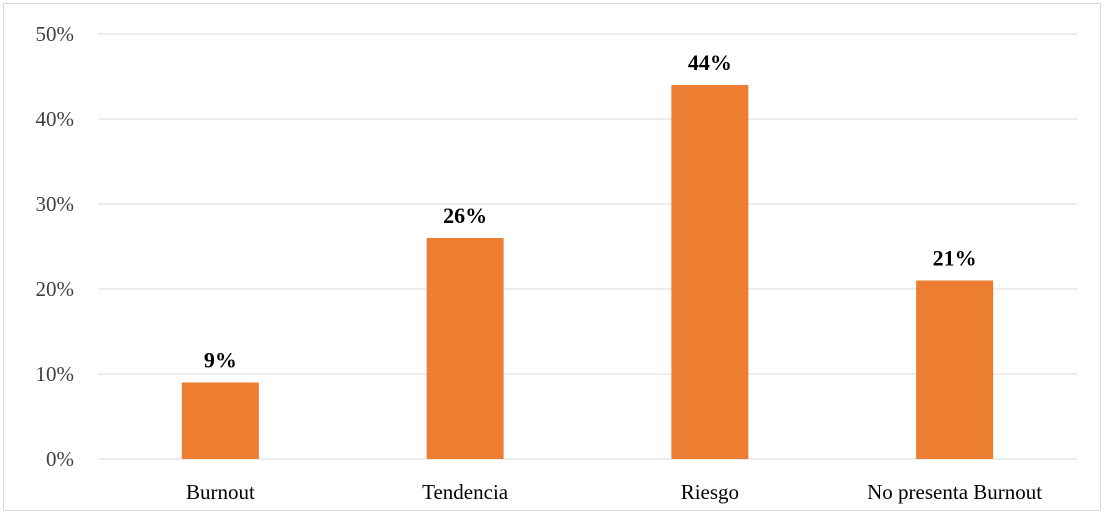  I want to click on x-category-label: Burnout, so click(220, 492).